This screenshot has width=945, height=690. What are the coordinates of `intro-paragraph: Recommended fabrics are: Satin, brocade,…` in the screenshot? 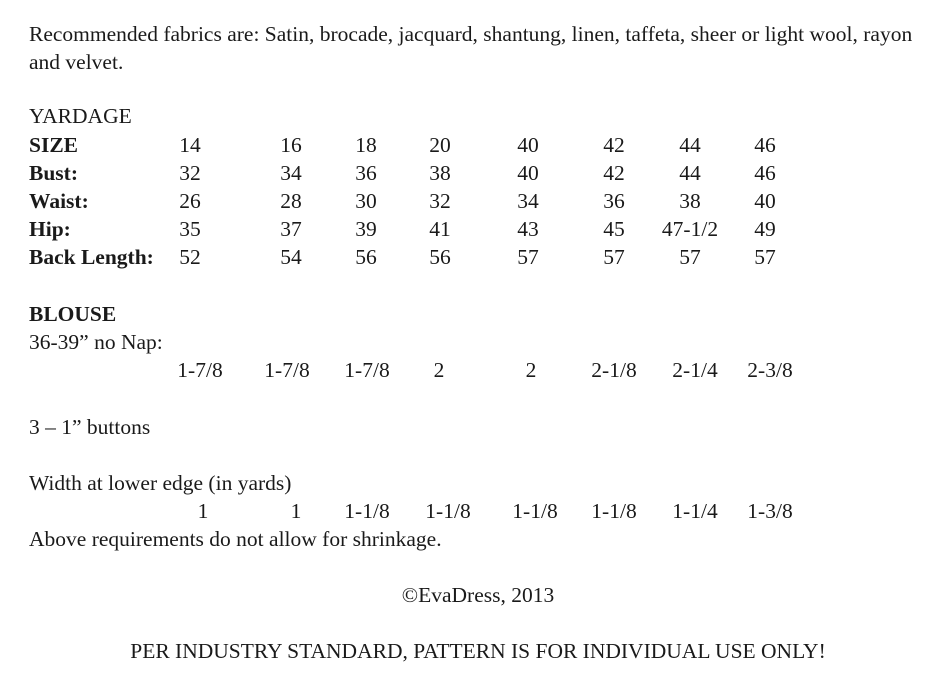 It's located at (471, 48).